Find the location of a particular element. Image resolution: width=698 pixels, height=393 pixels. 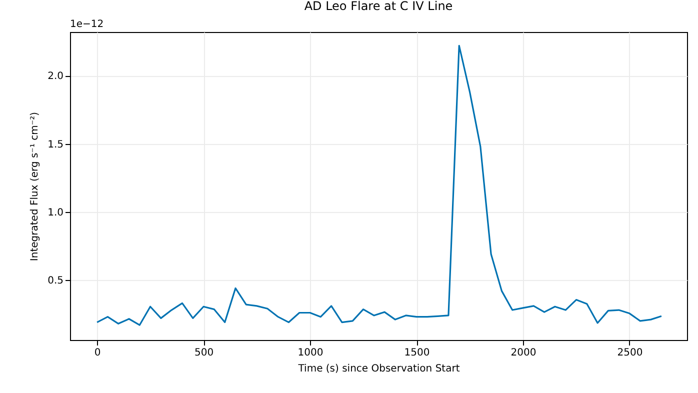

y-tick-label: 2.0 is located at coordinates (56, 76).